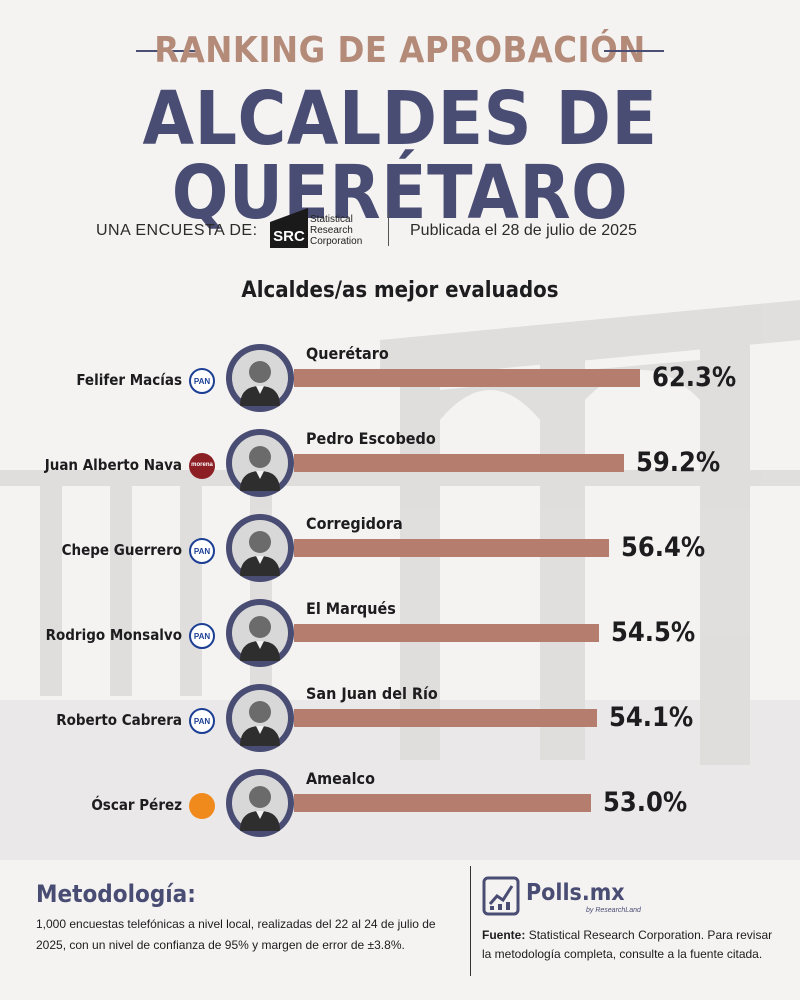  Describe the element at coordinates (116, 894) in the screenshot. I see `methodology-title: Metodología:` at that location.